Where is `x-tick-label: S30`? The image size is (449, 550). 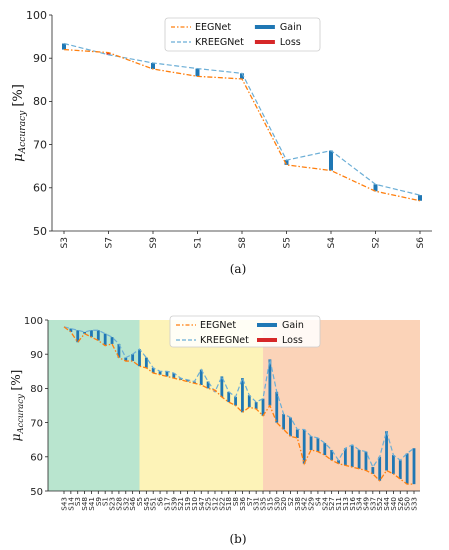 x-tick-label: S30 is located at coordinates (276, 504).